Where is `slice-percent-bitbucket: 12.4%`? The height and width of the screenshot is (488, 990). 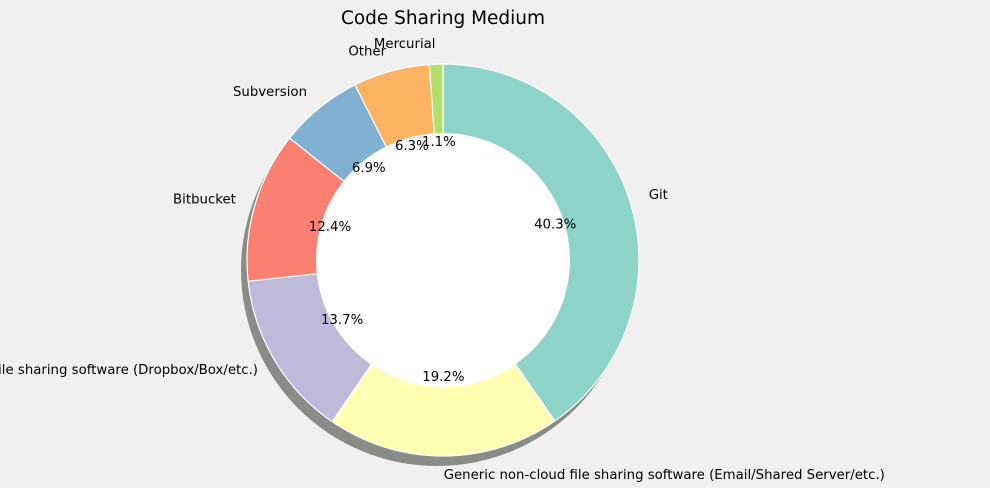
slice-percent-bitbucket: 12.4% is located at coordinates (330, 227).